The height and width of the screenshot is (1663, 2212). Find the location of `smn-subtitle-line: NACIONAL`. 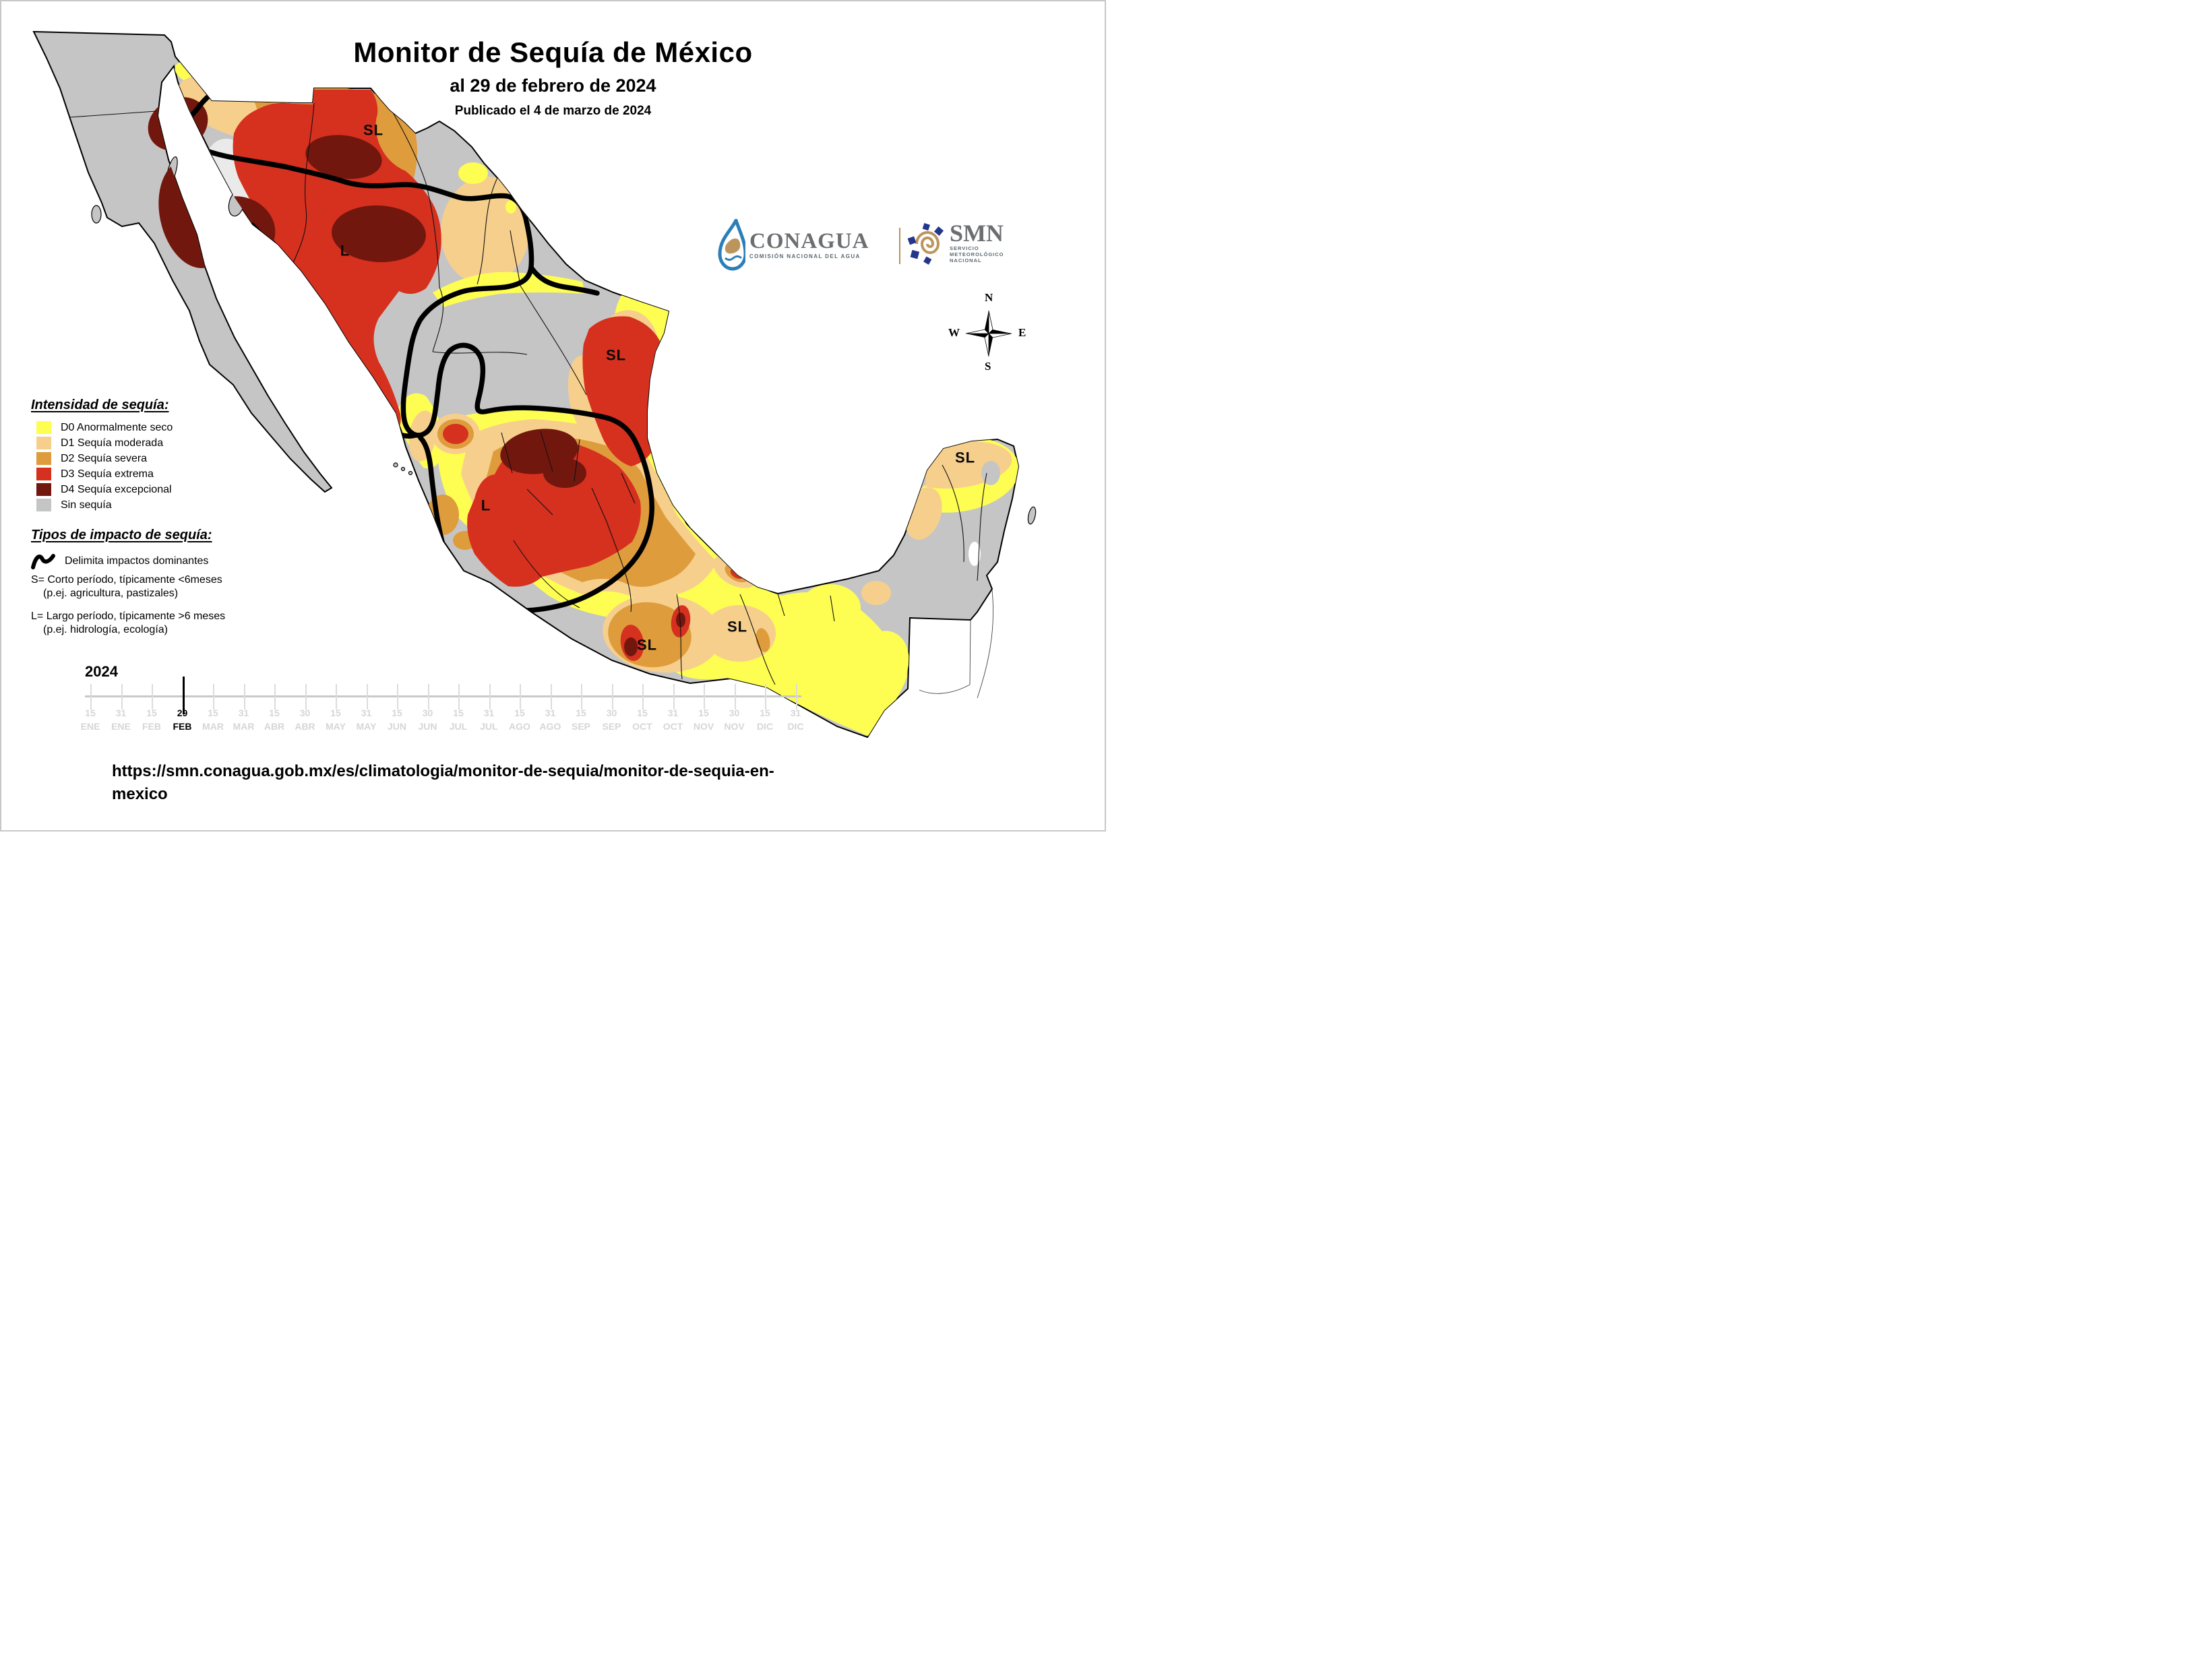

smn-subtitle-line: NACIONAL is located at coordinates (966, 260).